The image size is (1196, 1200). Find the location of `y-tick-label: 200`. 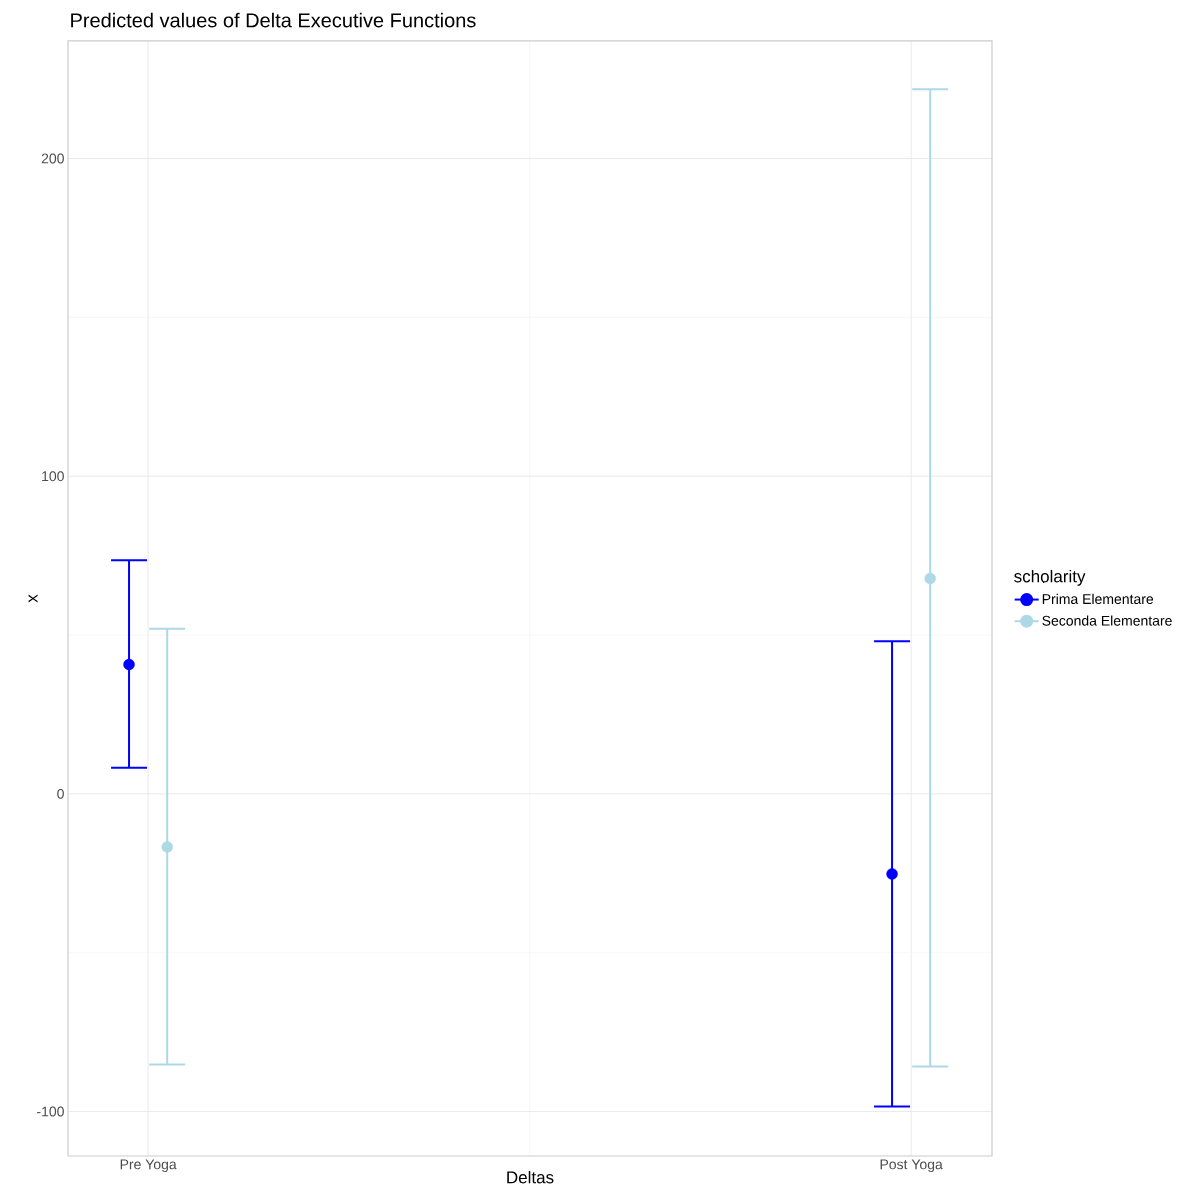

y-tick-label: 200 is located at coordinates (52, 158).